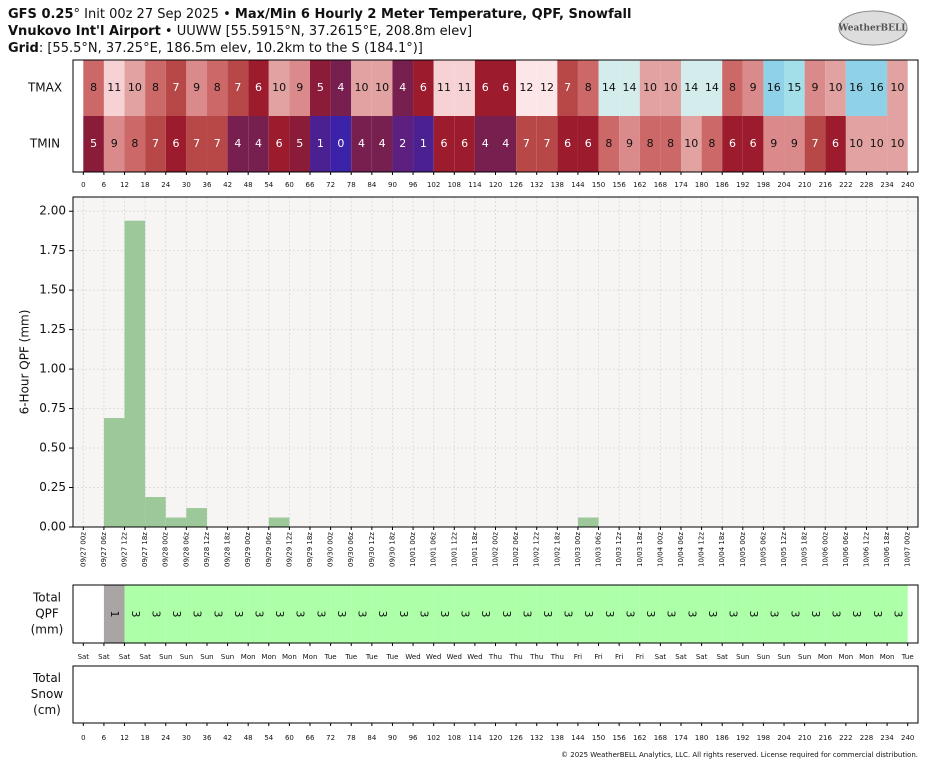 This screenshot has width=935, height=768. Describe the element at coordinates (496, 549) in the screenshot. I see `x-tick-label: 10/02 00z` at that location.